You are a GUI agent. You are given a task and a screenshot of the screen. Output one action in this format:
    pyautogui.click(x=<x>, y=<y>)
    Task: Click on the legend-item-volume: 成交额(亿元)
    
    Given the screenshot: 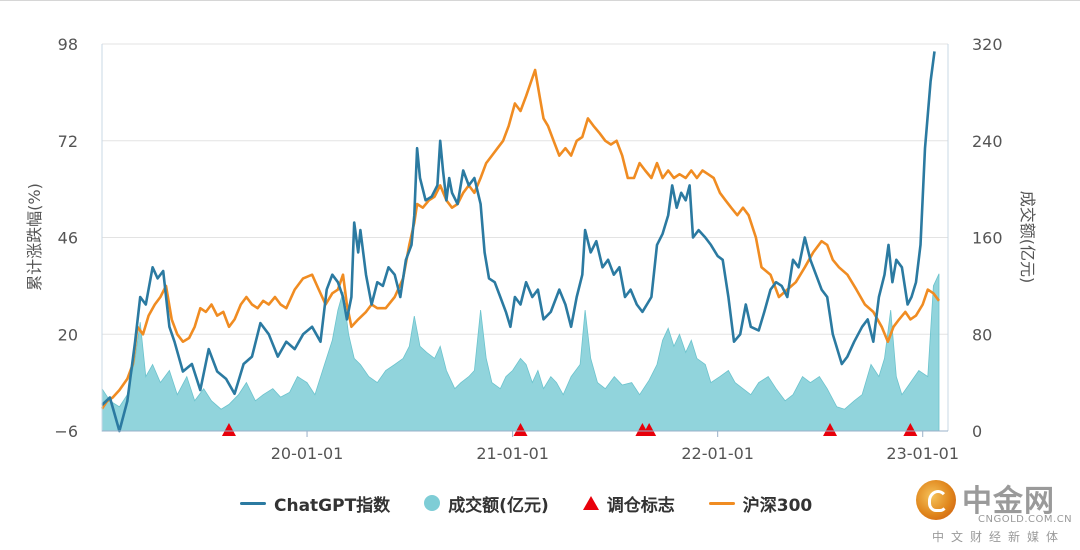 What is the action you would take?
    pyautogui.click(x=486, y=503)
    